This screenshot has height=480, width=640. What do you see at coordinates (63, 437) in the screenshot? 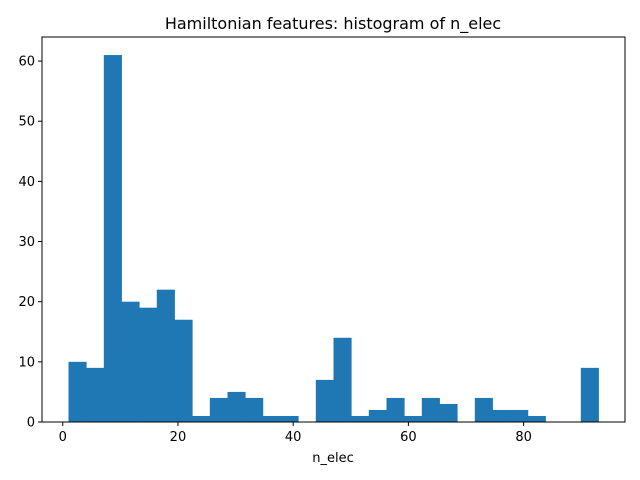
I see `x-tick-label: 0` at bounding box center [63, 437].